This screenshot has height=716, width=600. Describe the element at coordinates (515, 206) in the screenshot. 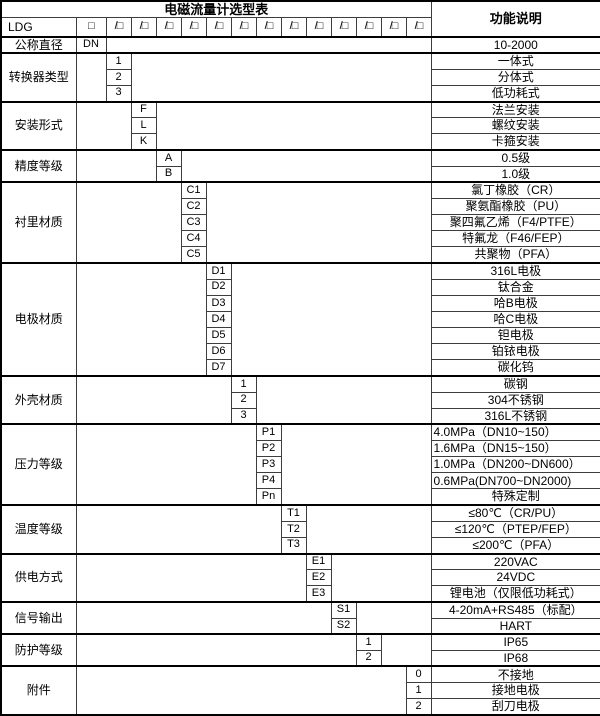

I see `desc-cell: 聚氨酯橡胶（PU）` at that location.